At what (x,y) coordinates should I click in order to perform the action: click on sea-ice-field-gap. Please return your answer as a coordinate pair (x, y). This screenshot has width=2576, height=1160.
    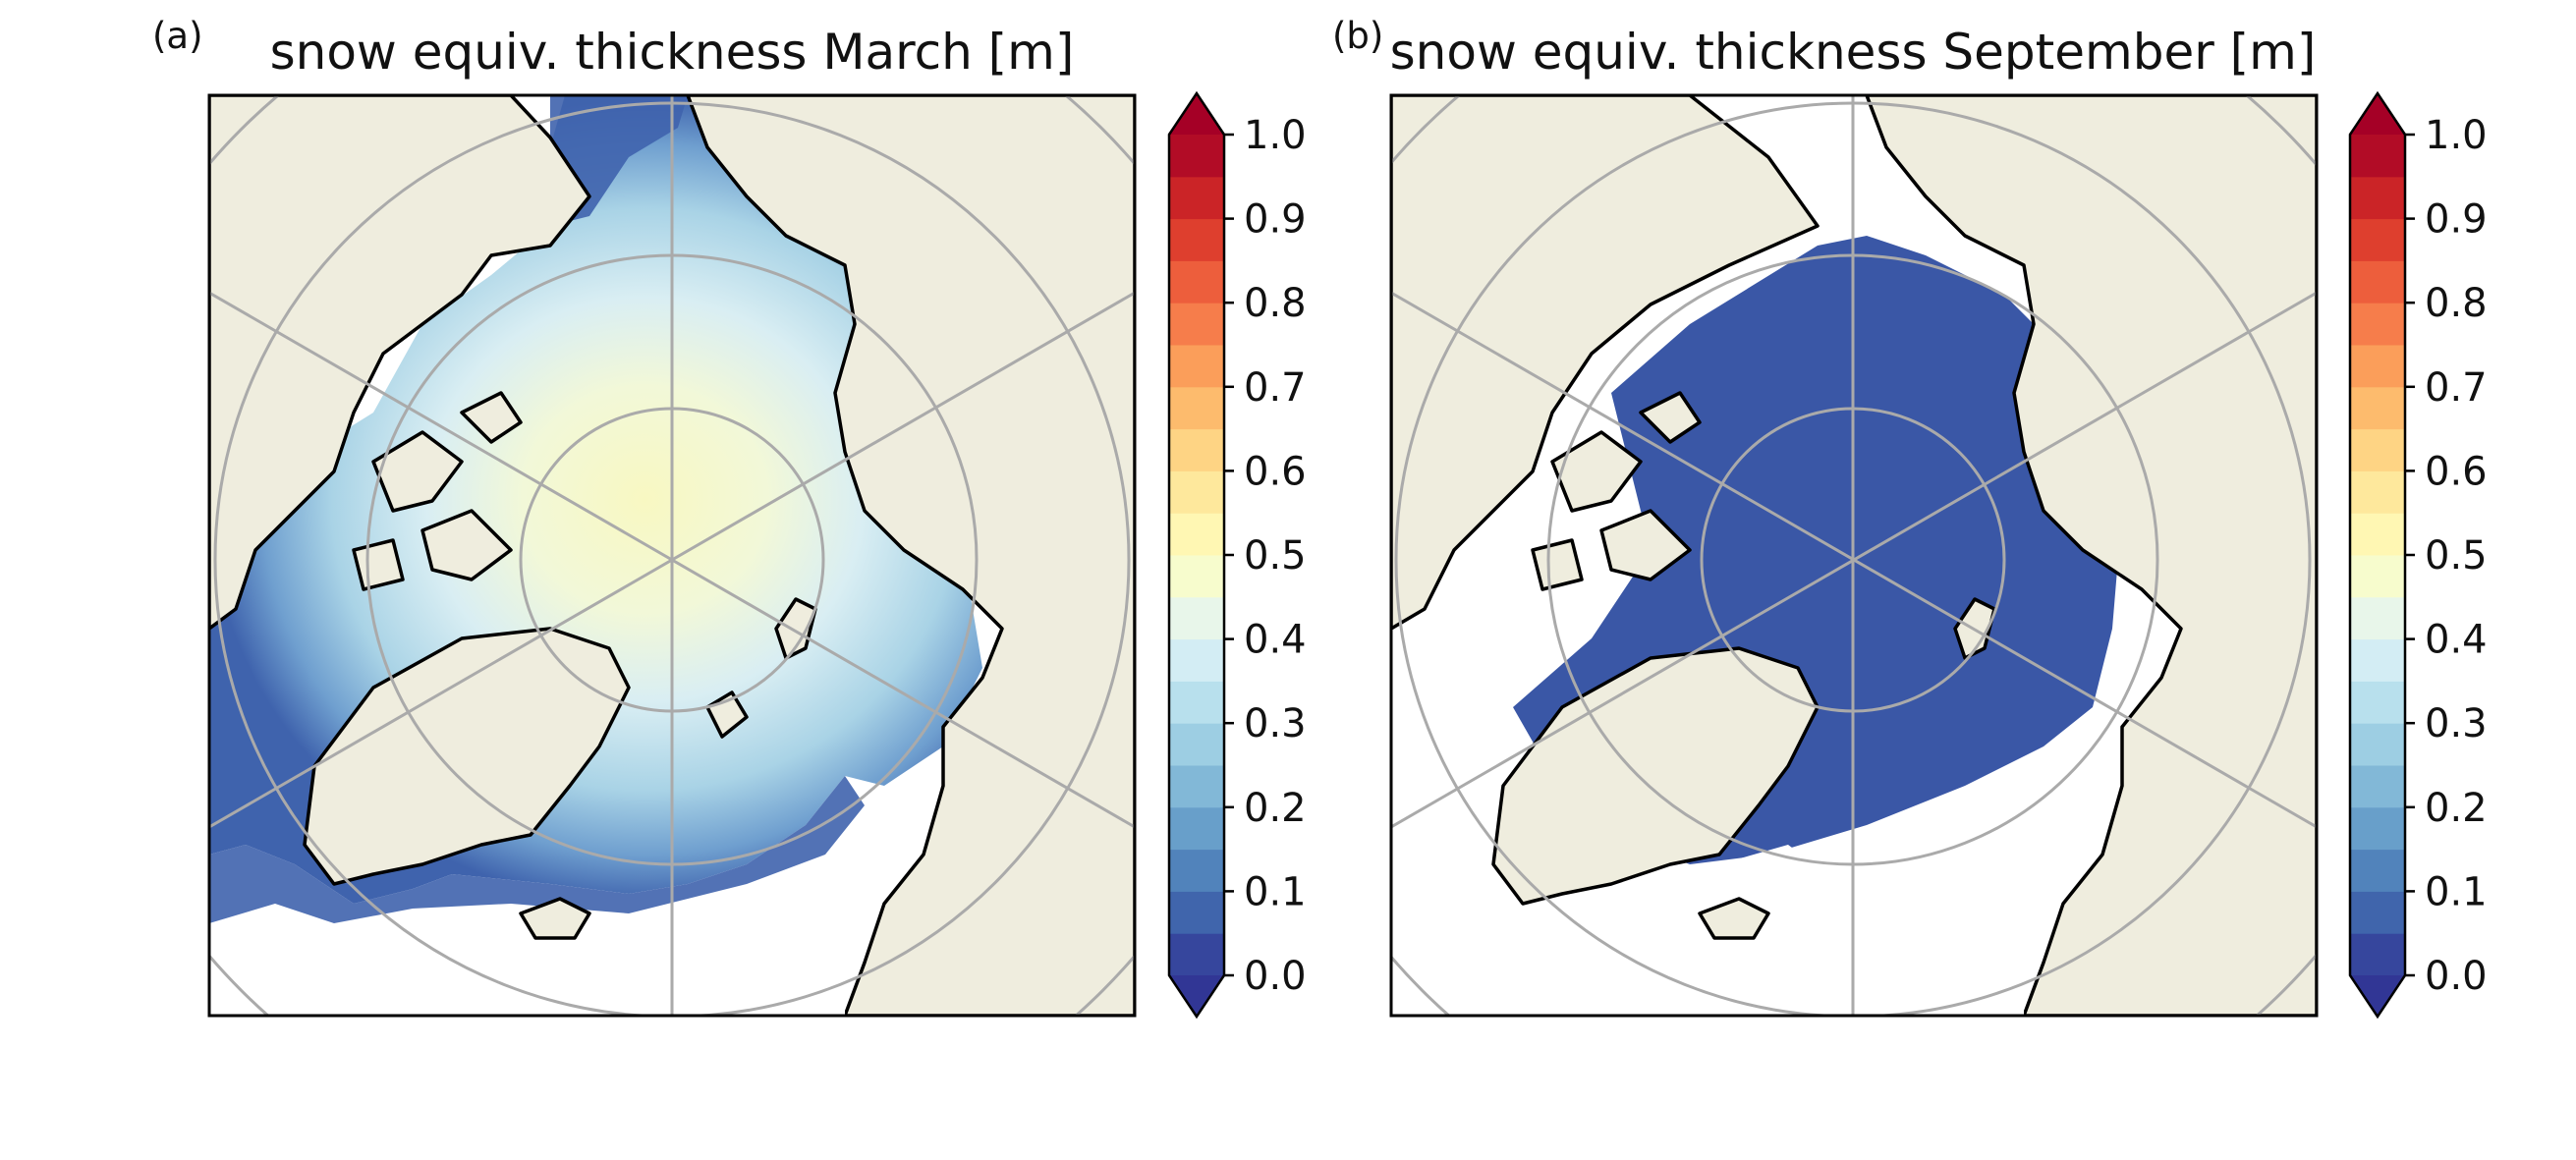
    Looking at the image, I should click on (1773, 864).